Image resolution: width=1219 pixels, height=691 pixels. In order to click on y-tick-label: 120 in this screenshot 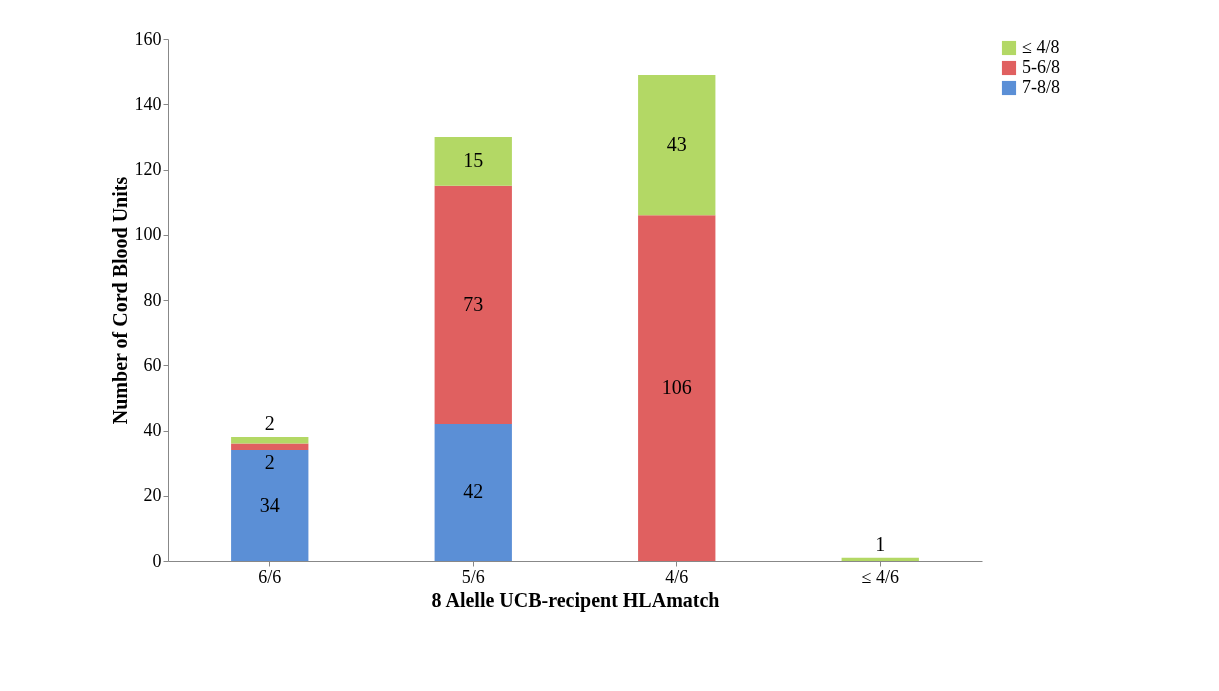, I will do `click(148, 169)`.